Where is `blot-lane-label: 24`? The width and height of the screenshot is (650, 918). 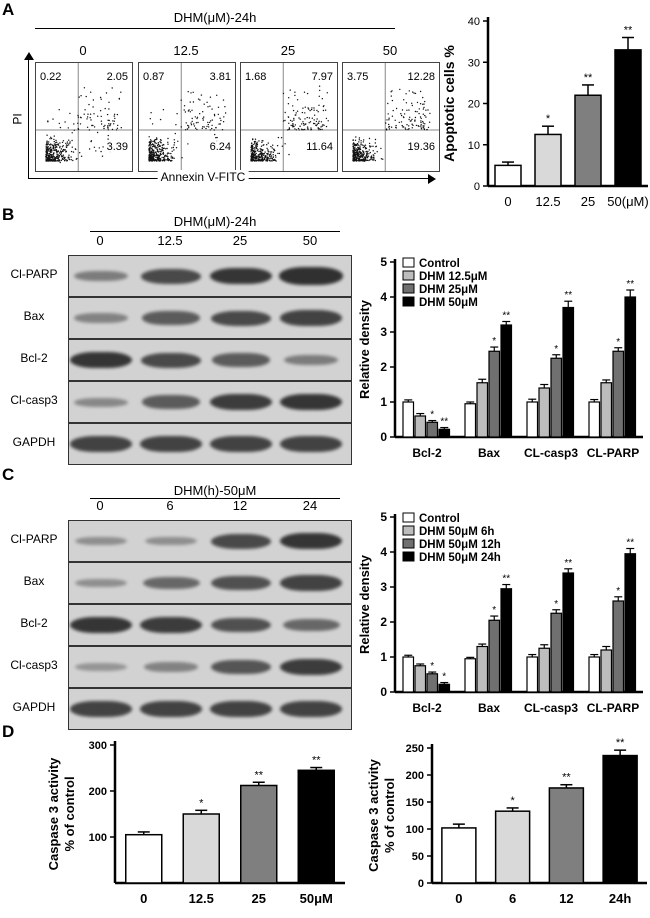
blot-lane-label: 24 is located at coordinates (310, 505).